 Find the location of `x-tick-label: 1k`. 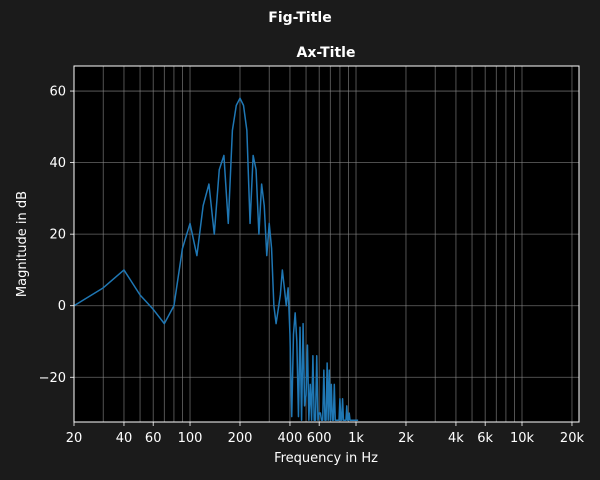

x-tick-label: 1k is located at coordinates (356, 438).